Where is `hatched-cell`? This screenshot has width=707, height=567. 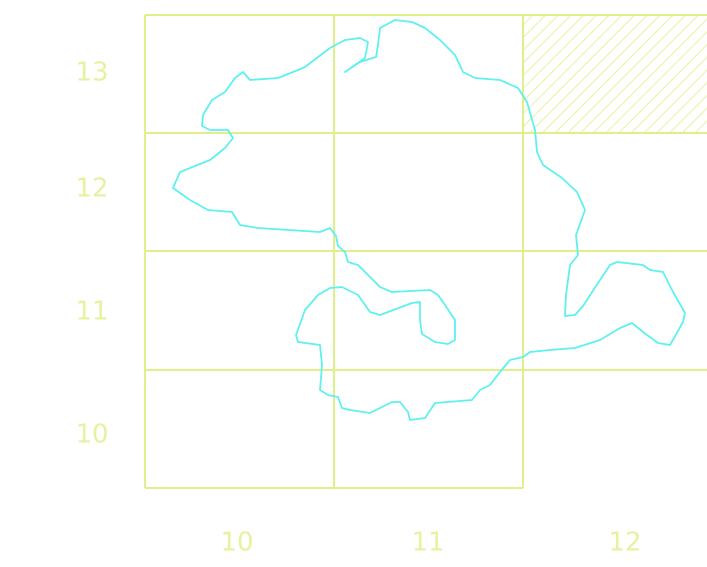 hatched-cell is located at coordinates (615, 74).